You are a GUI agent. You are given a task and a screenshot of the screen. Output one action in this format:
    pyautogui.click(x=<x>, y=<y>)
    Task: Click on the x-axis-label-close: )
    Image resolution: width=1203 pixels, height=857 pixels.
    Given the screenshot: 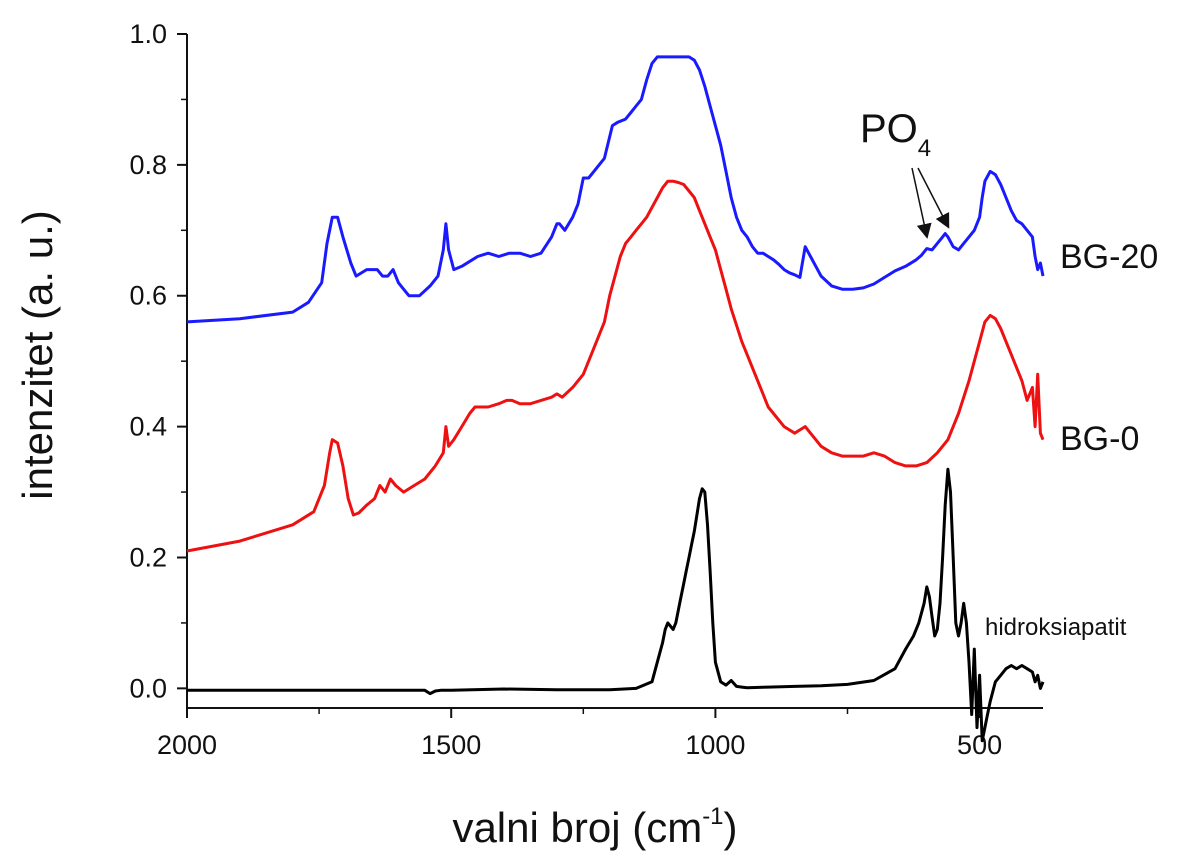 What is the action you would take?
    pyautogui.click(x=731, y=827)
    